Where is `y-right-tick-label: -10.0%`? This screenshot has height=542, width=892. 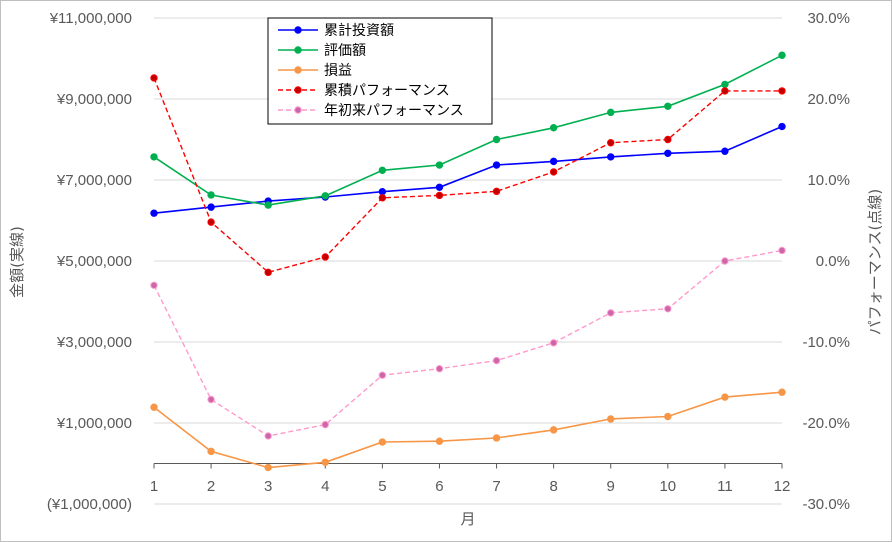
y-right-tick-label: -10.0% is located at coordinates (826, 342).